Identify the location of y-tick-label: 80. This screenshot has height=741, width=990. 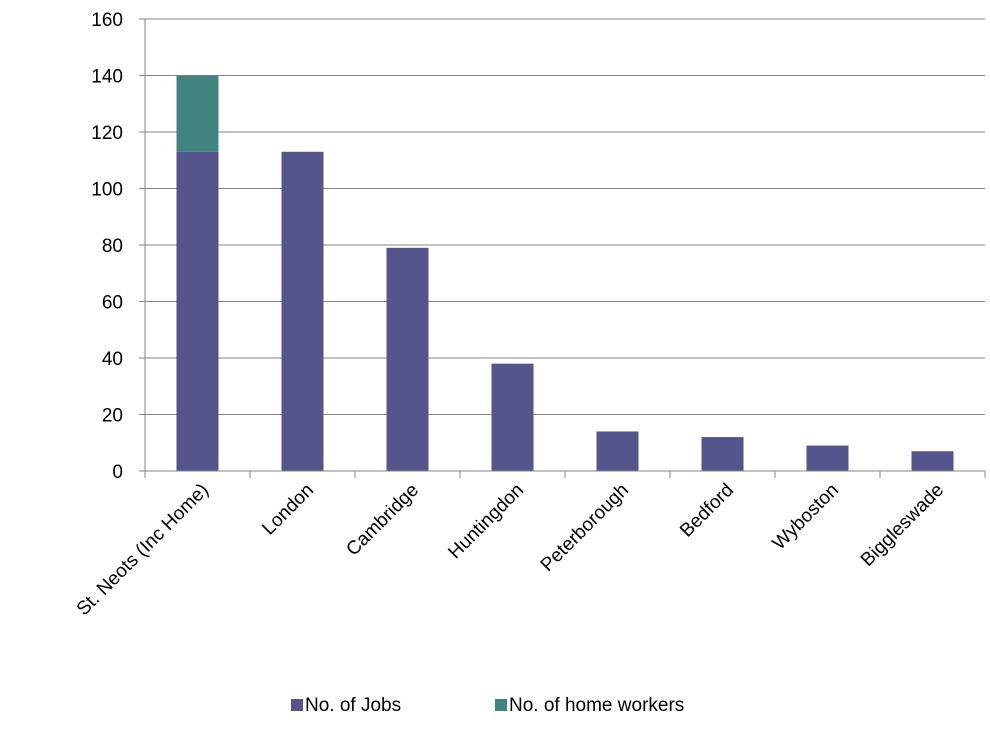
(112, 246).